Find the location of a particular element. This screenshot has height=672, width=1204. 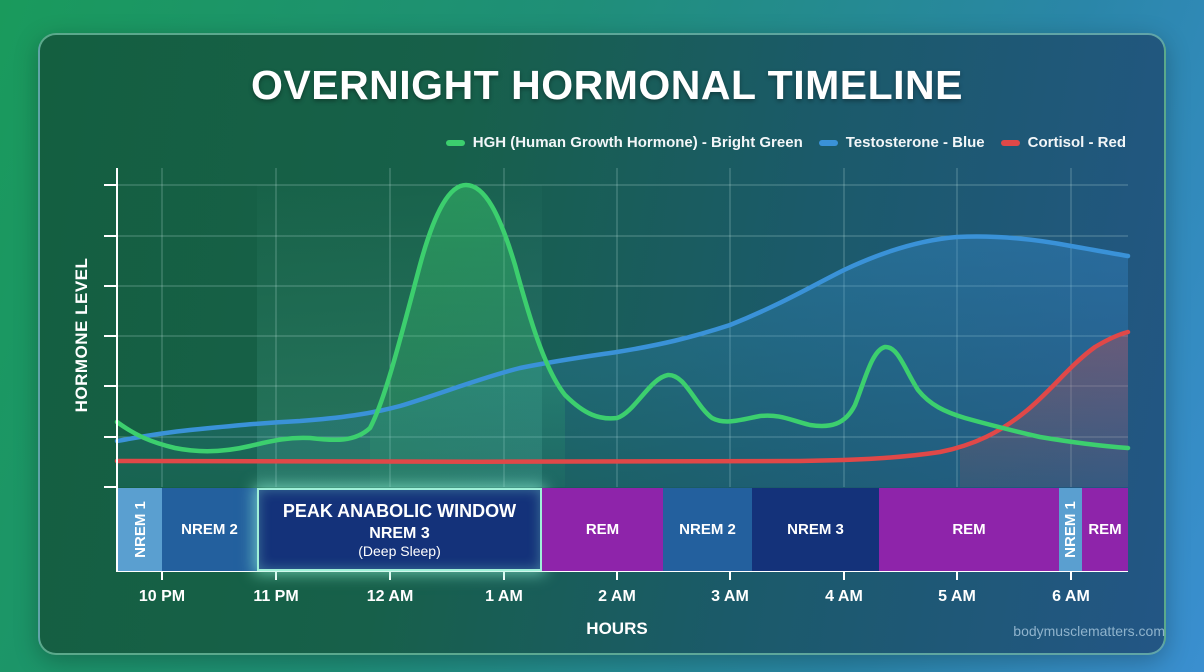

stage-nrem2-b: NREM 2 is located at coordinates (707, 529).